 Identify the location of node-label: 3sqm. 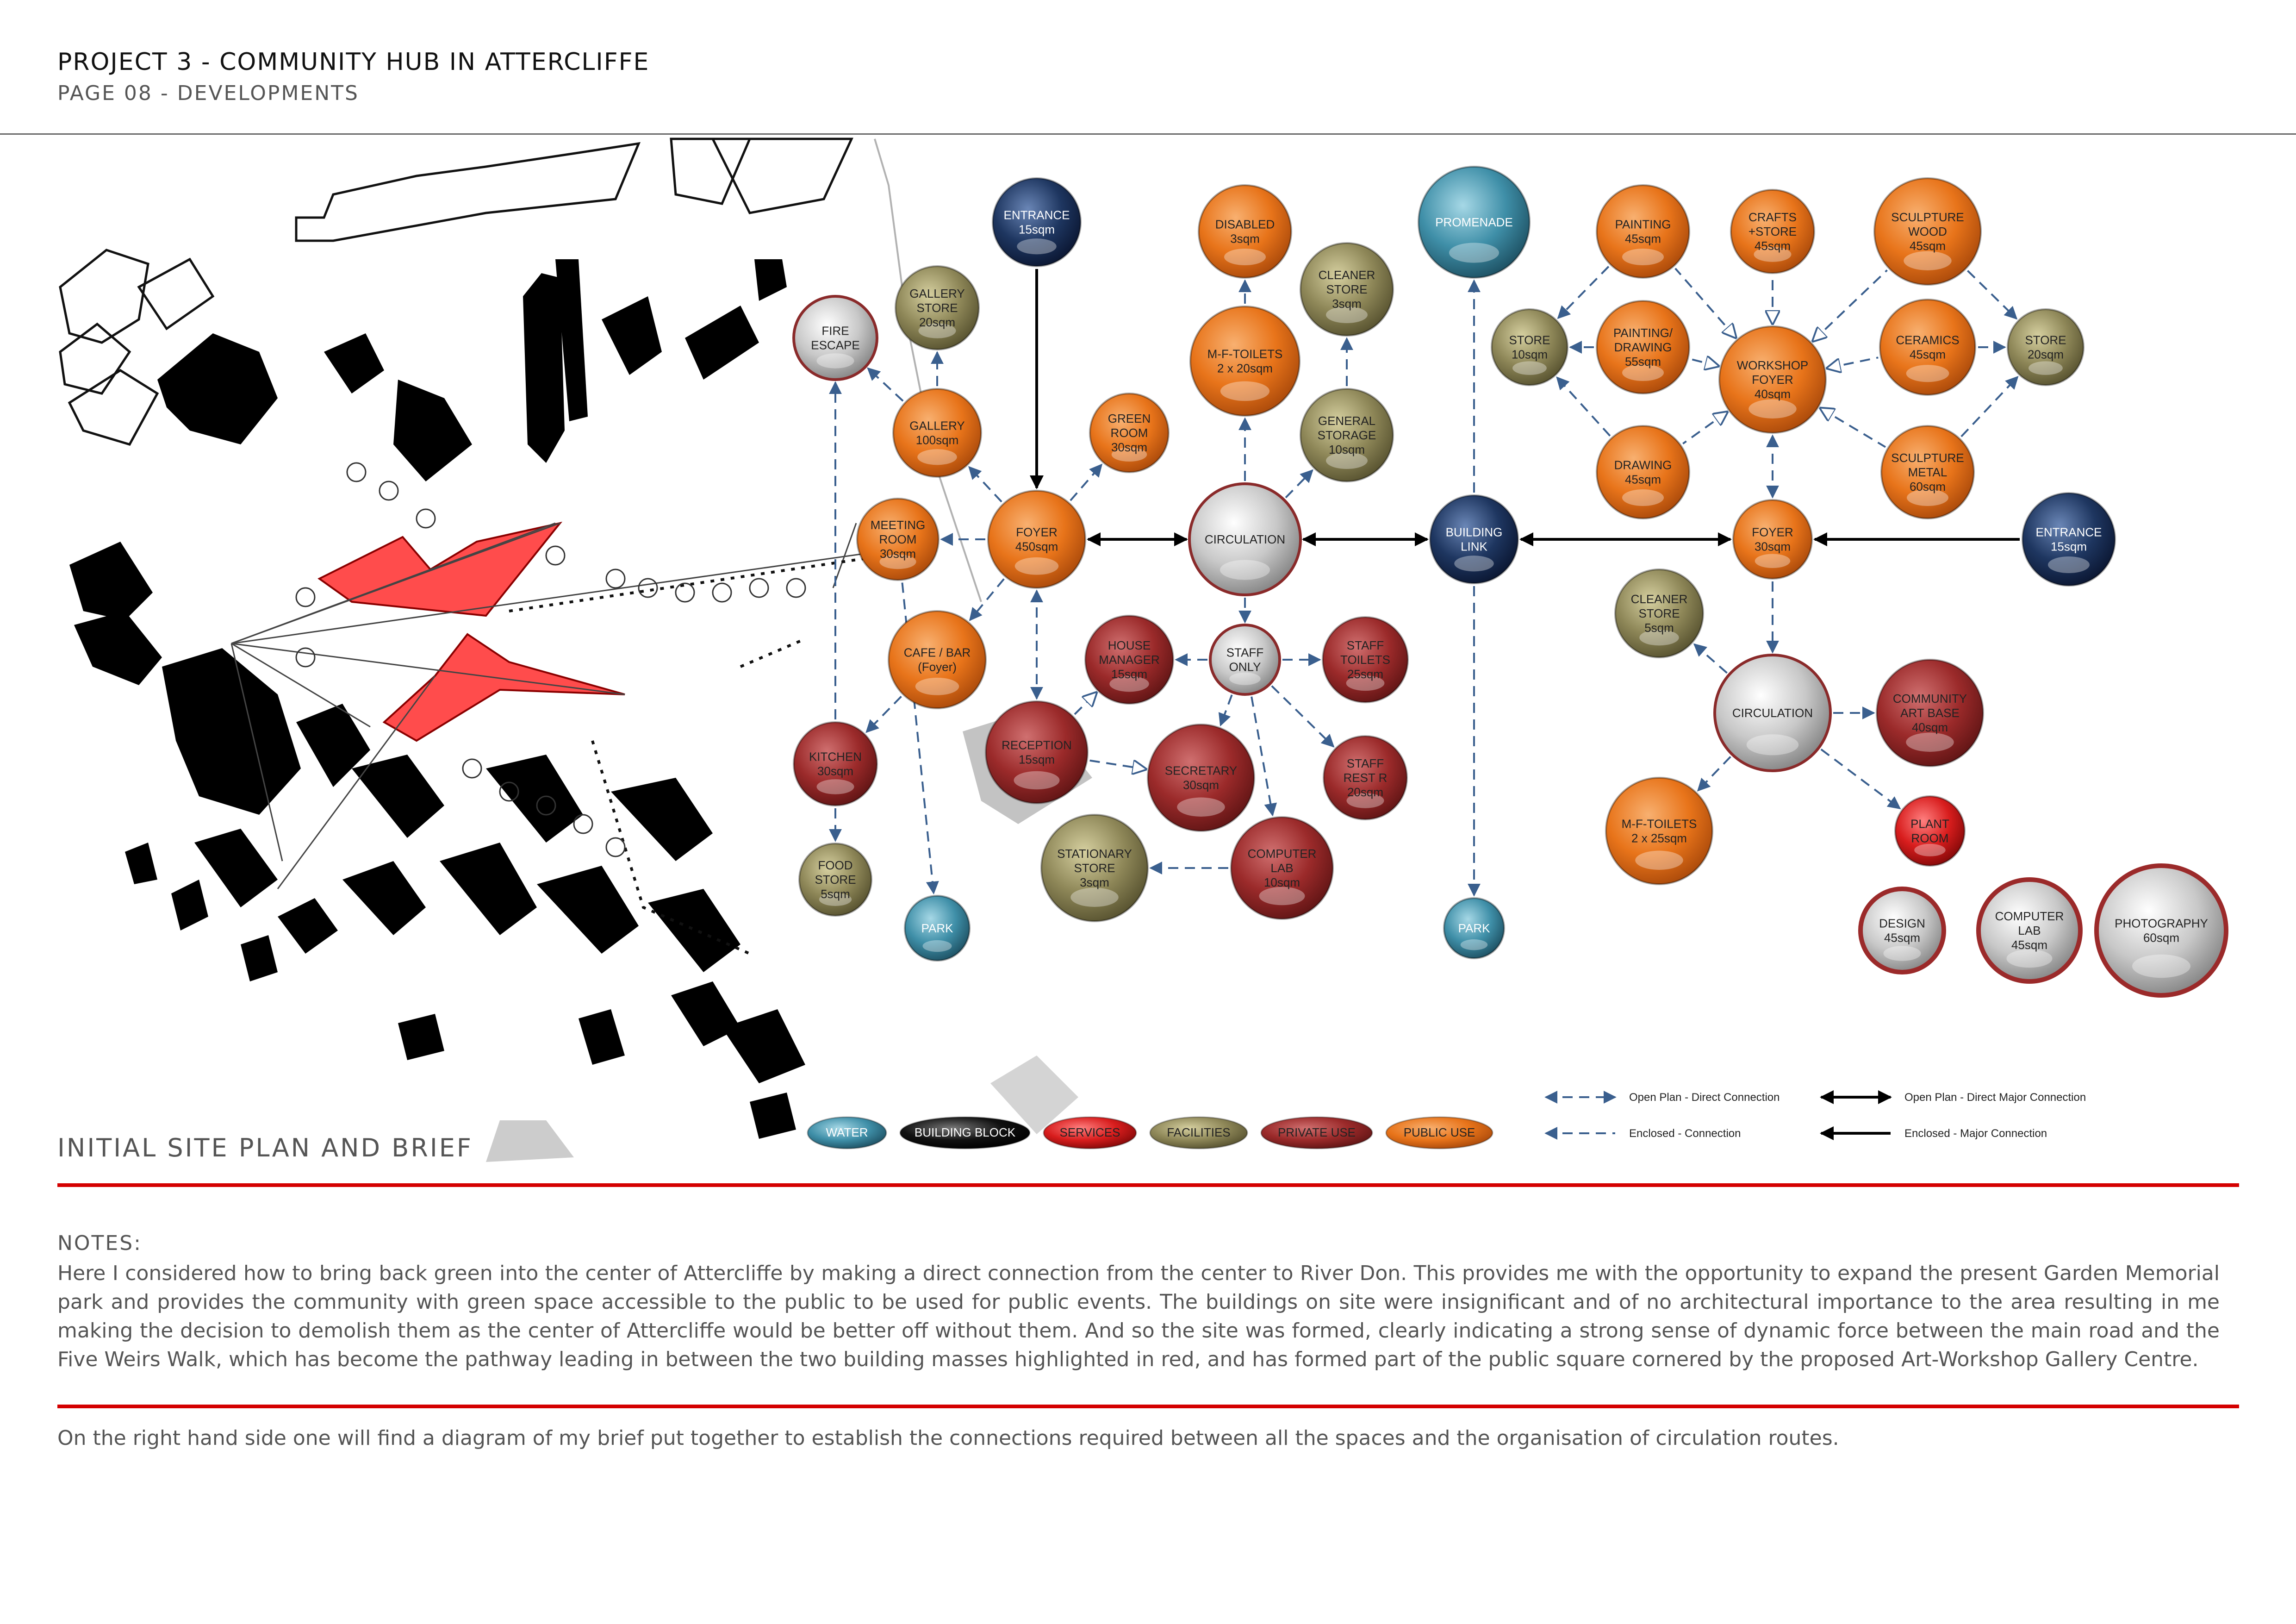
(1347, 304).